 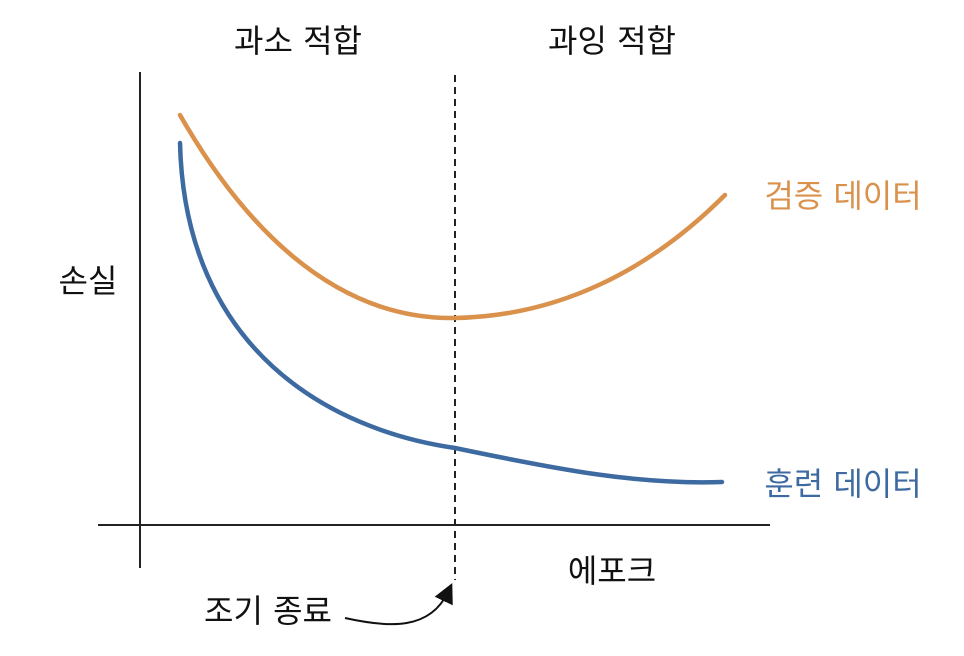 What do you see at coordinates (298, 41) in the screenshot?
I see `underfit-label: 과소 적합` at bounding box center [298, 41].